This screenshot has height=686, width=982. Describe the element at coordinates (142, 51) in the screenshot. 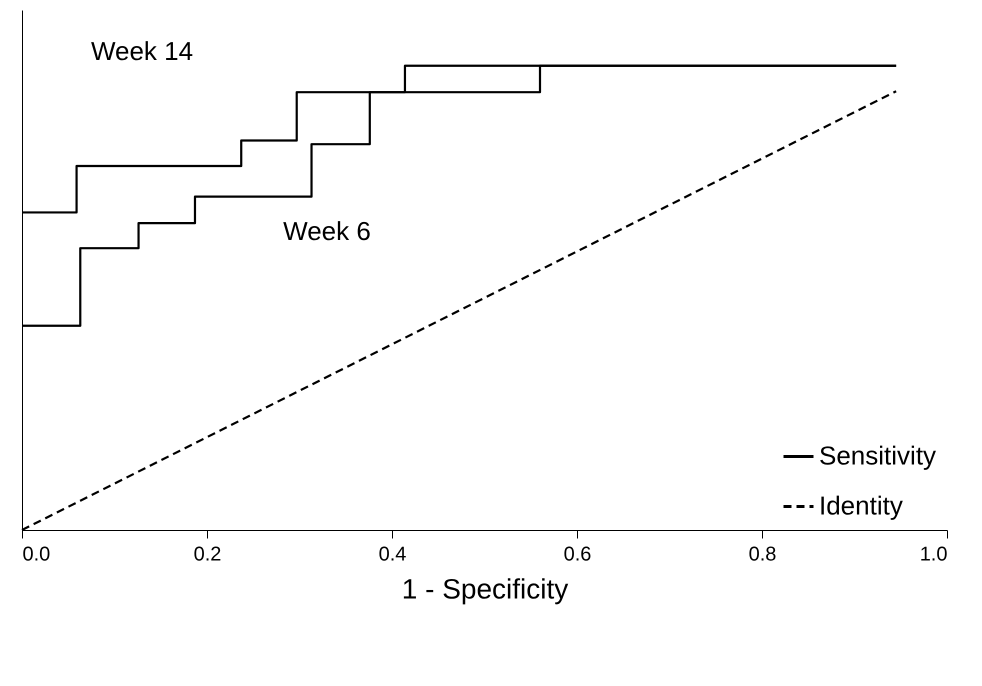

I see `annotation: Week 14` at that location.